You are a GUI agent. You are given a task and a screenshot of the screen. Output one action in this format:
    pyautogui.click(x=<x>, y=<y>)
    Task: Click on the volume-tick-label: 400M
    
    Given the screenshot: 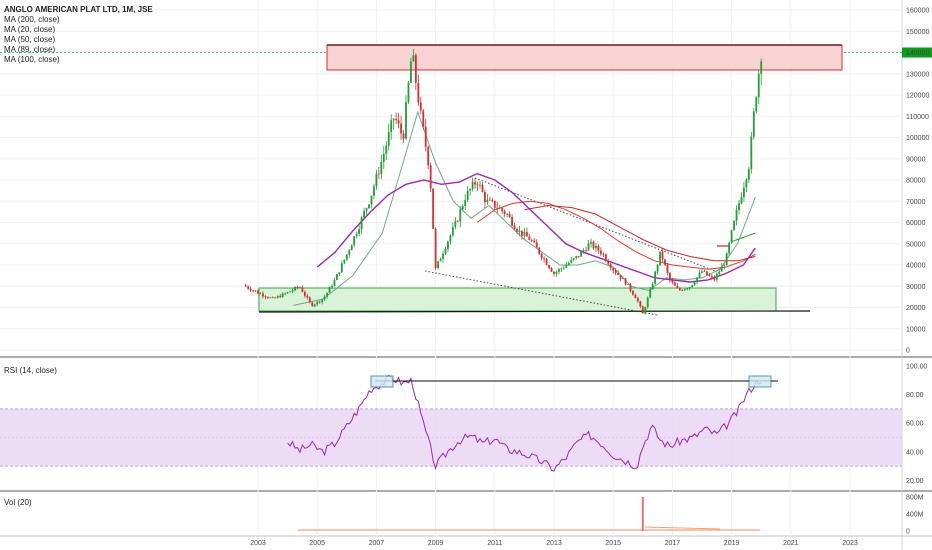 What is the action you would take?
    pyautogui.click(x=915, y=515)
    